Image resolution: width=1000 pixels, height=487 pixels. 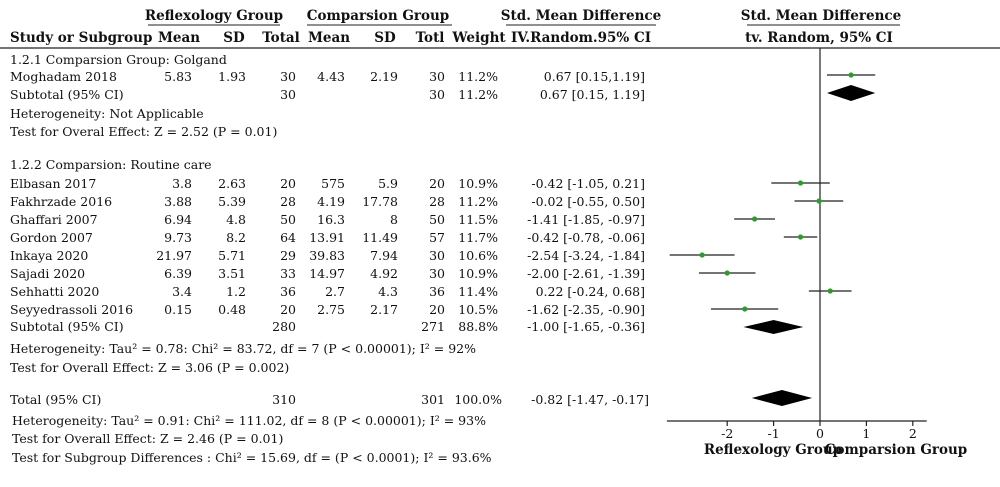 I want to click on c-mean: 2.7, so click(x=335, y=291).